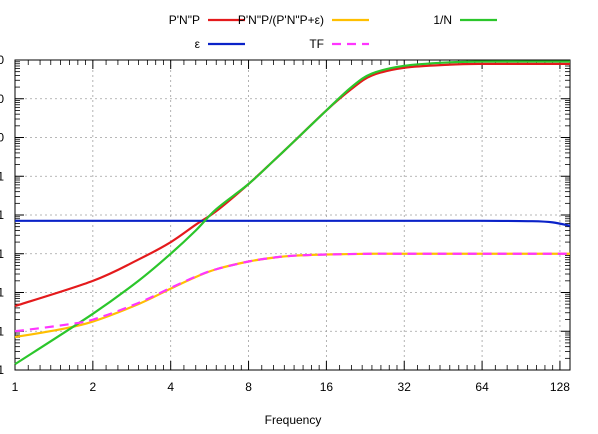 This screenshot has width=598, height=434. What do you see at coordinates (405, 387) in the screenshot?
I see `x-tick-label: 32` at bounding box center [405, 387].